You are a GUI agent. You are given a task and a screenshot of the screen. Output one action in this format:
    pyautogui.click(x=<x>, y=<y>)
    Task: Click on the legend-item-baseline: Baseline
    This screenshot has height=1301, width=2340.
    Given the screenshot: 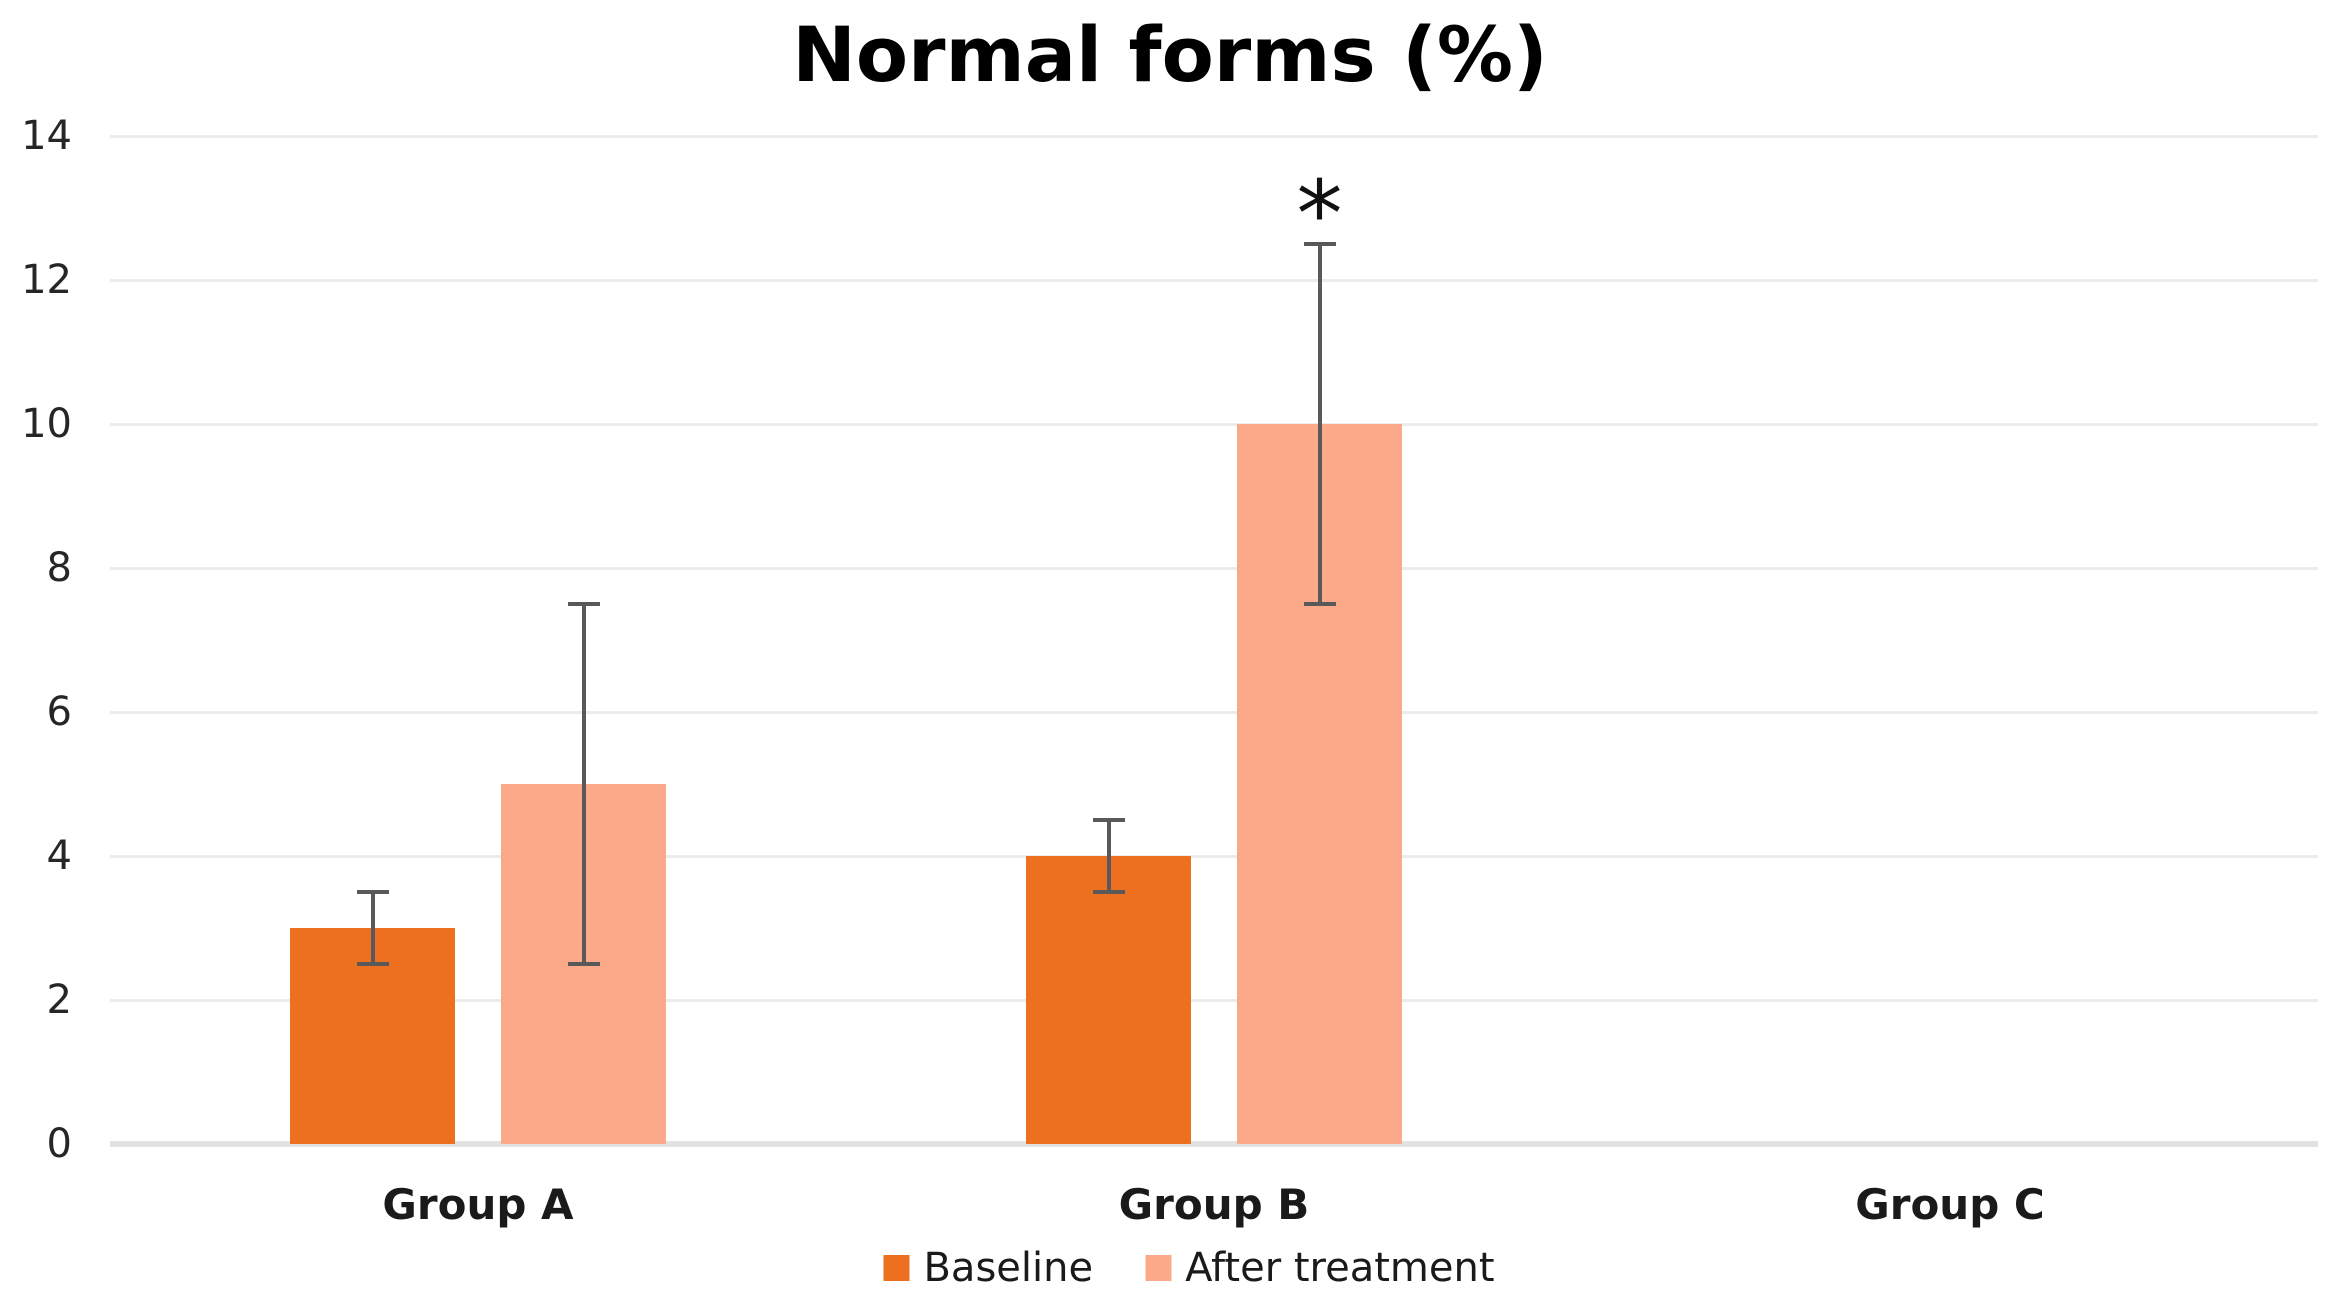 What is the action you would take?
    pyautogui.click(x=988, y=1268)
    